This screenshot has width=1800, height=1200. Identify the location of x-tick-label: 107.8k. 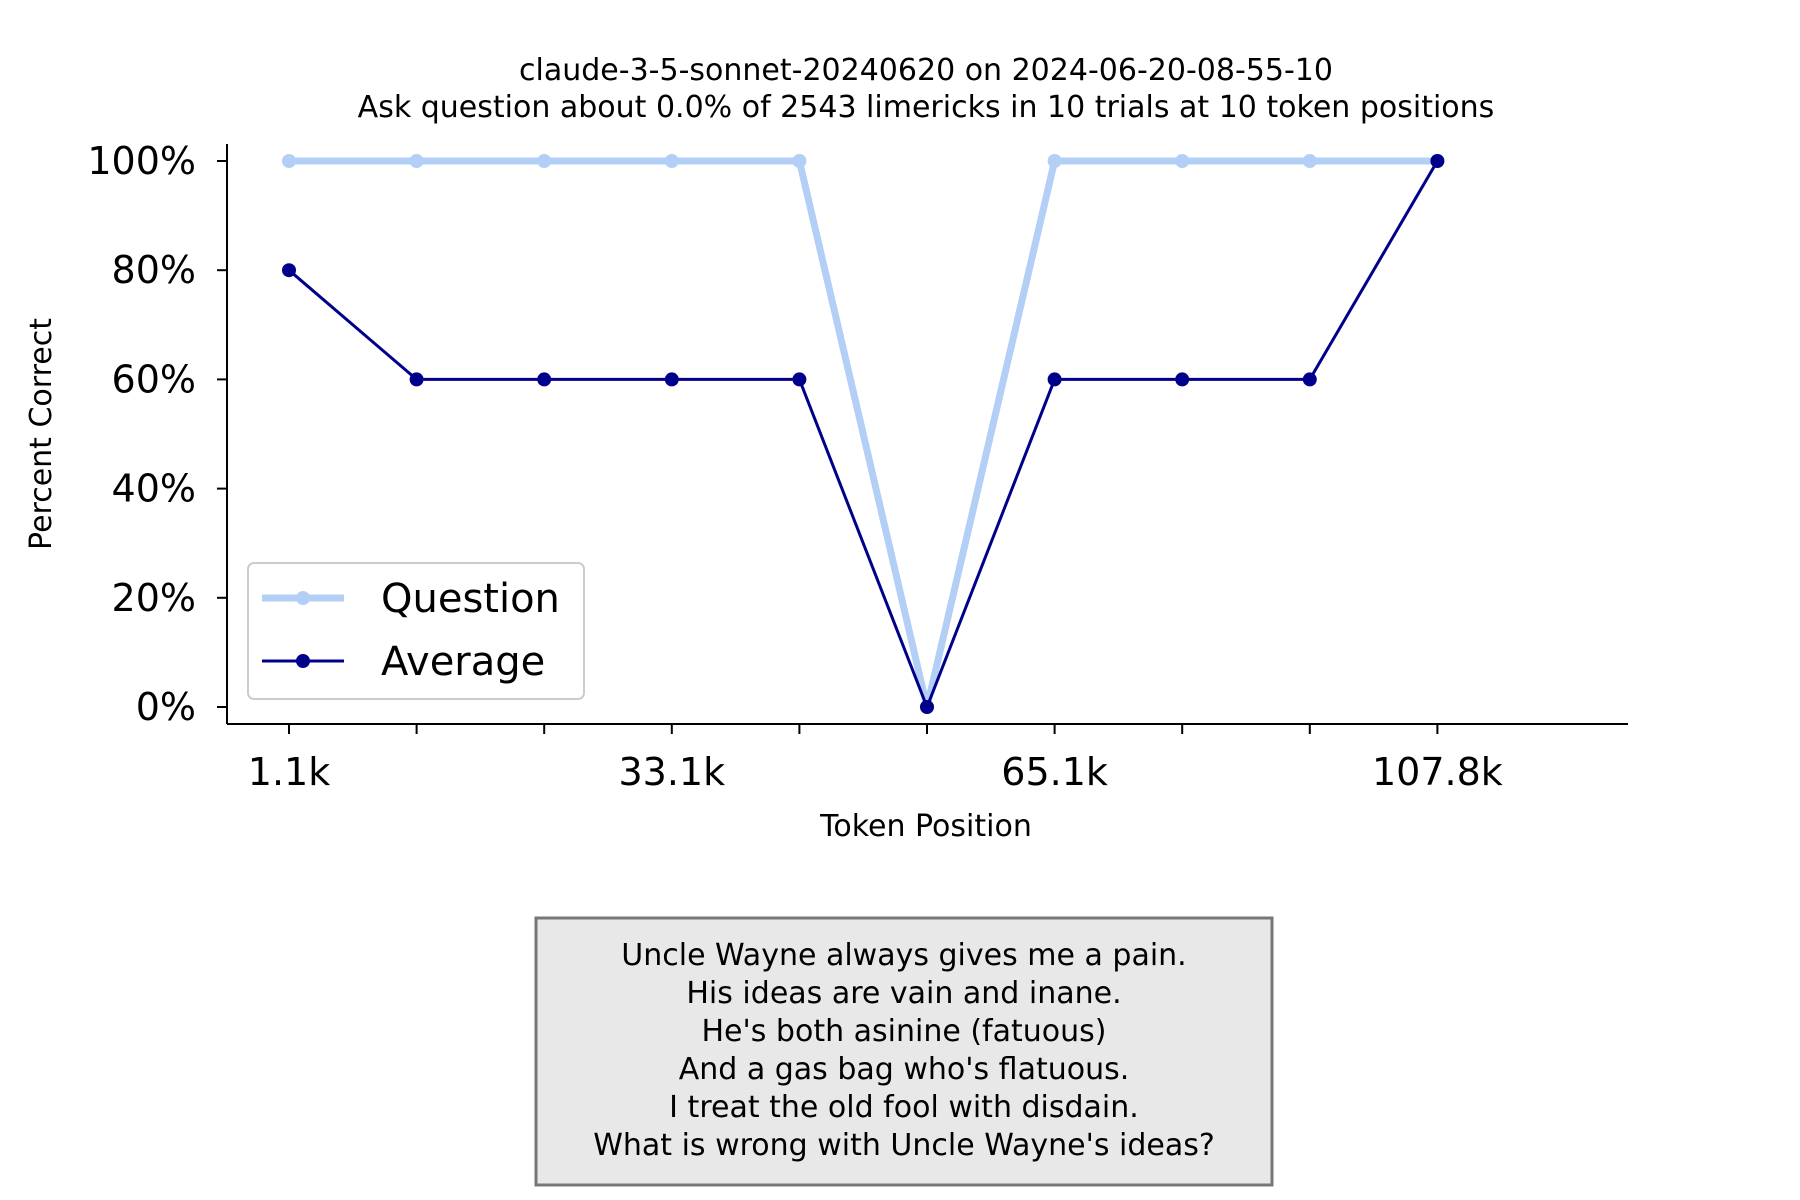
(1437, 772).